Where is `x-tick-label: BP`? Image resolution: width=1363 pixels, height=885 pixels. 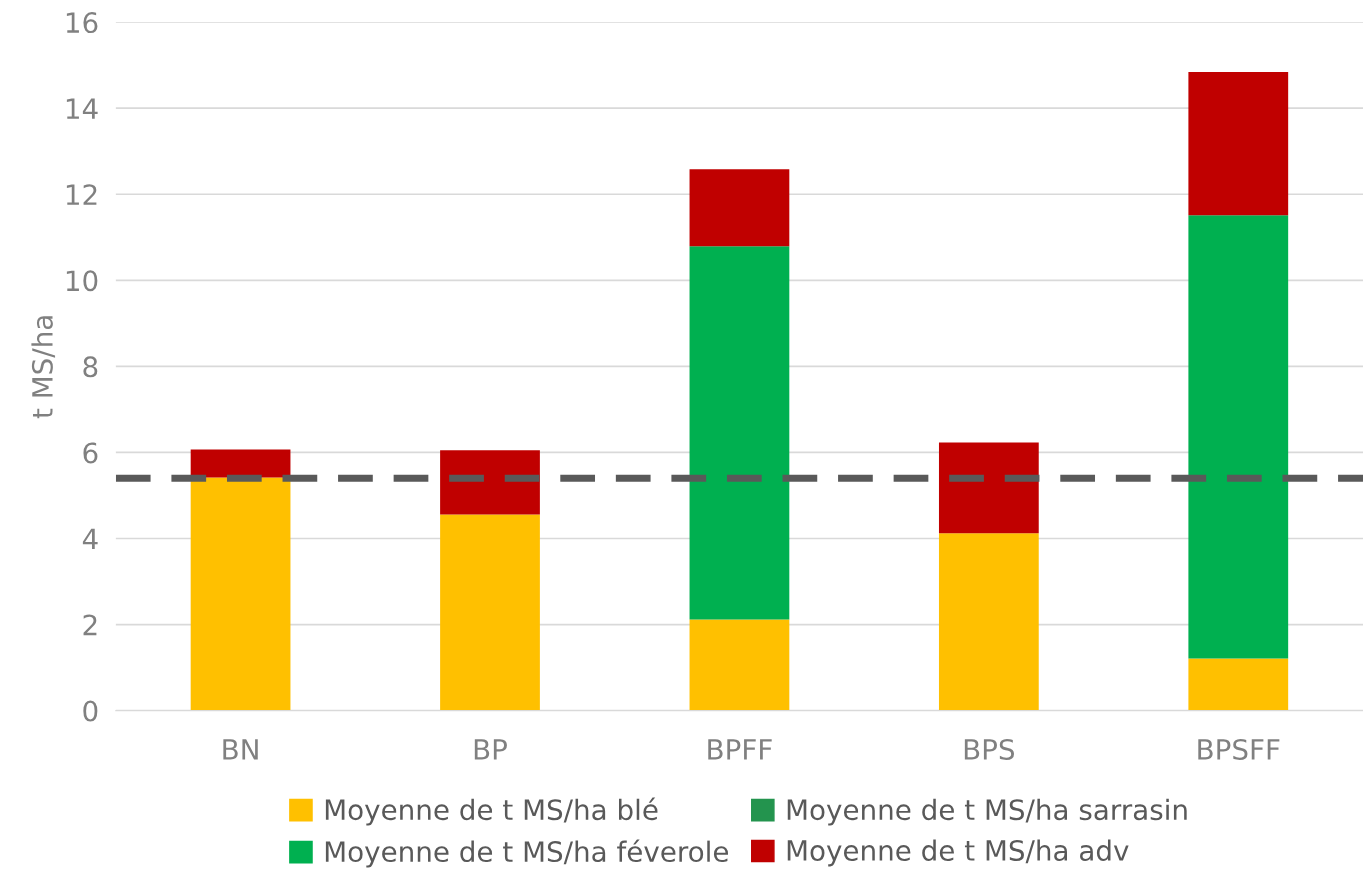 x-tick-label: BP is located at coordinates (490, 749).